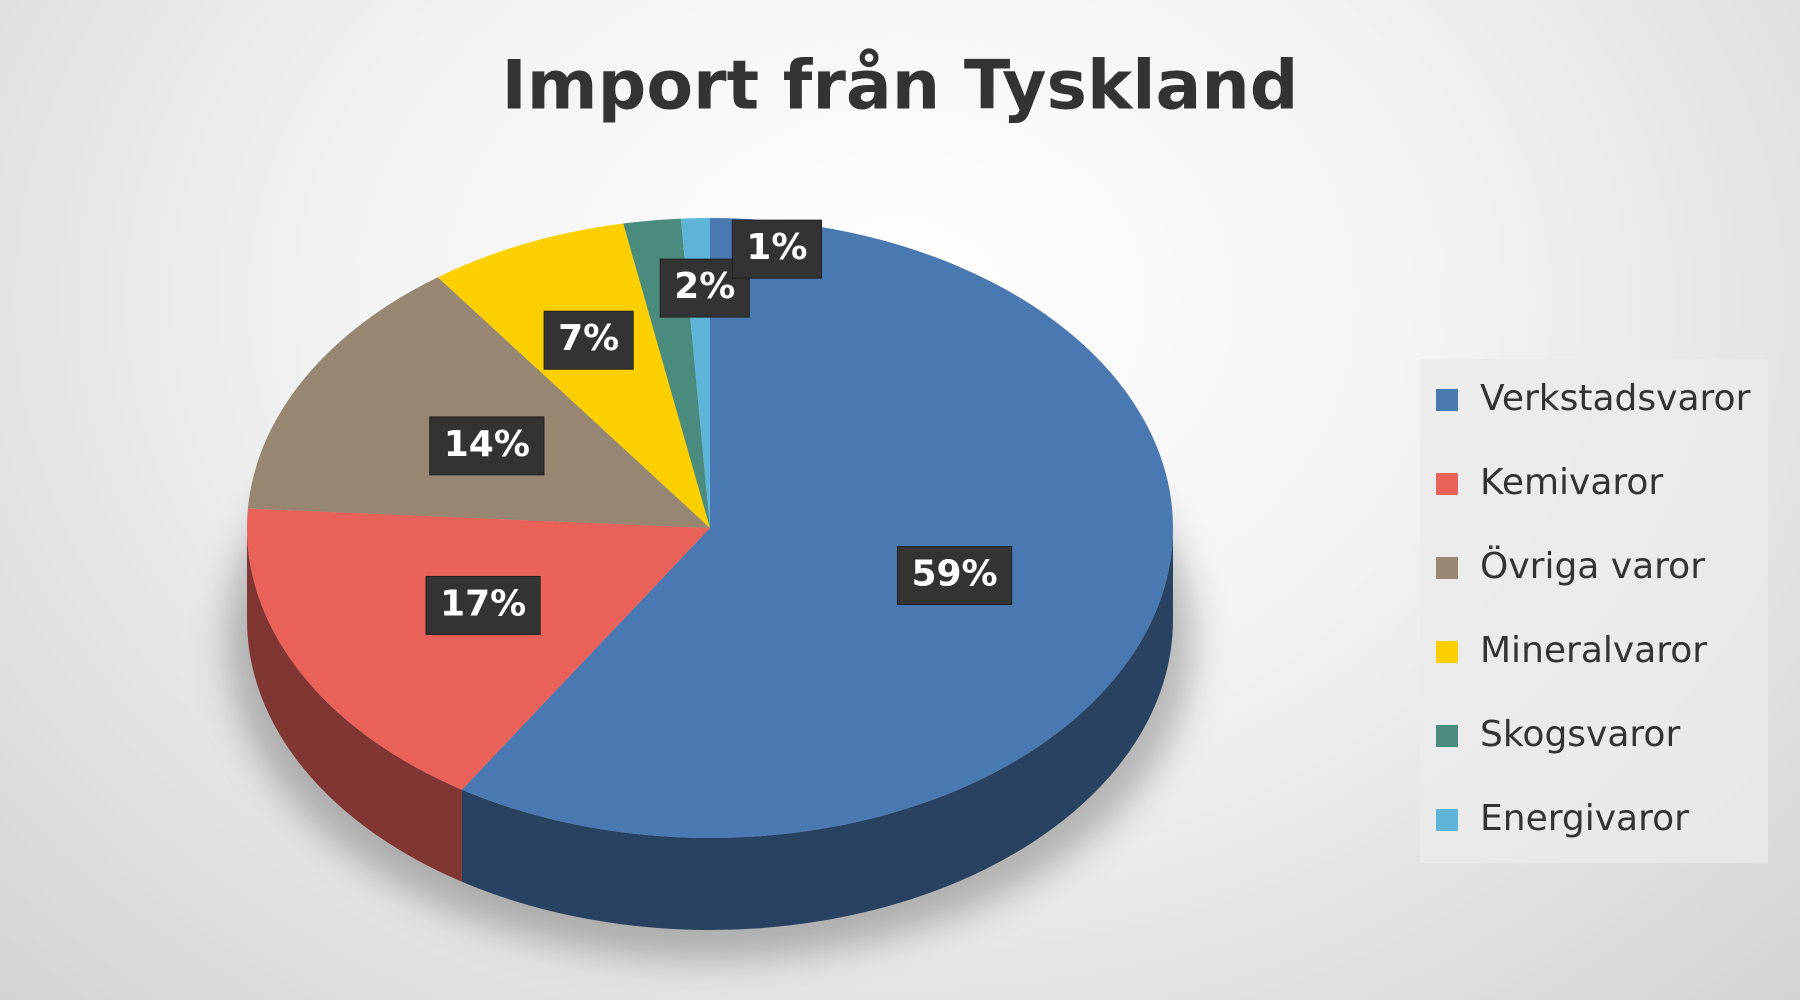 This screenshot has height=1000, width=1800. What do you see at coordinates (354, 705) in the screenshot?
I see `slice-side` at bounding box center [354, 705].